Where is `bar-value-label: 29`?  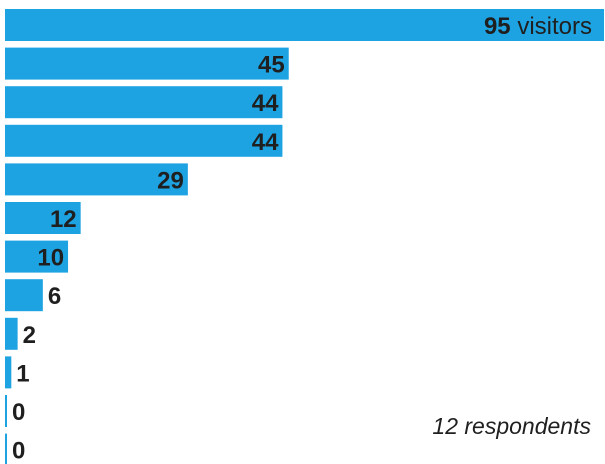 bar-value-label: 29 is located at coordinates (170, 180).